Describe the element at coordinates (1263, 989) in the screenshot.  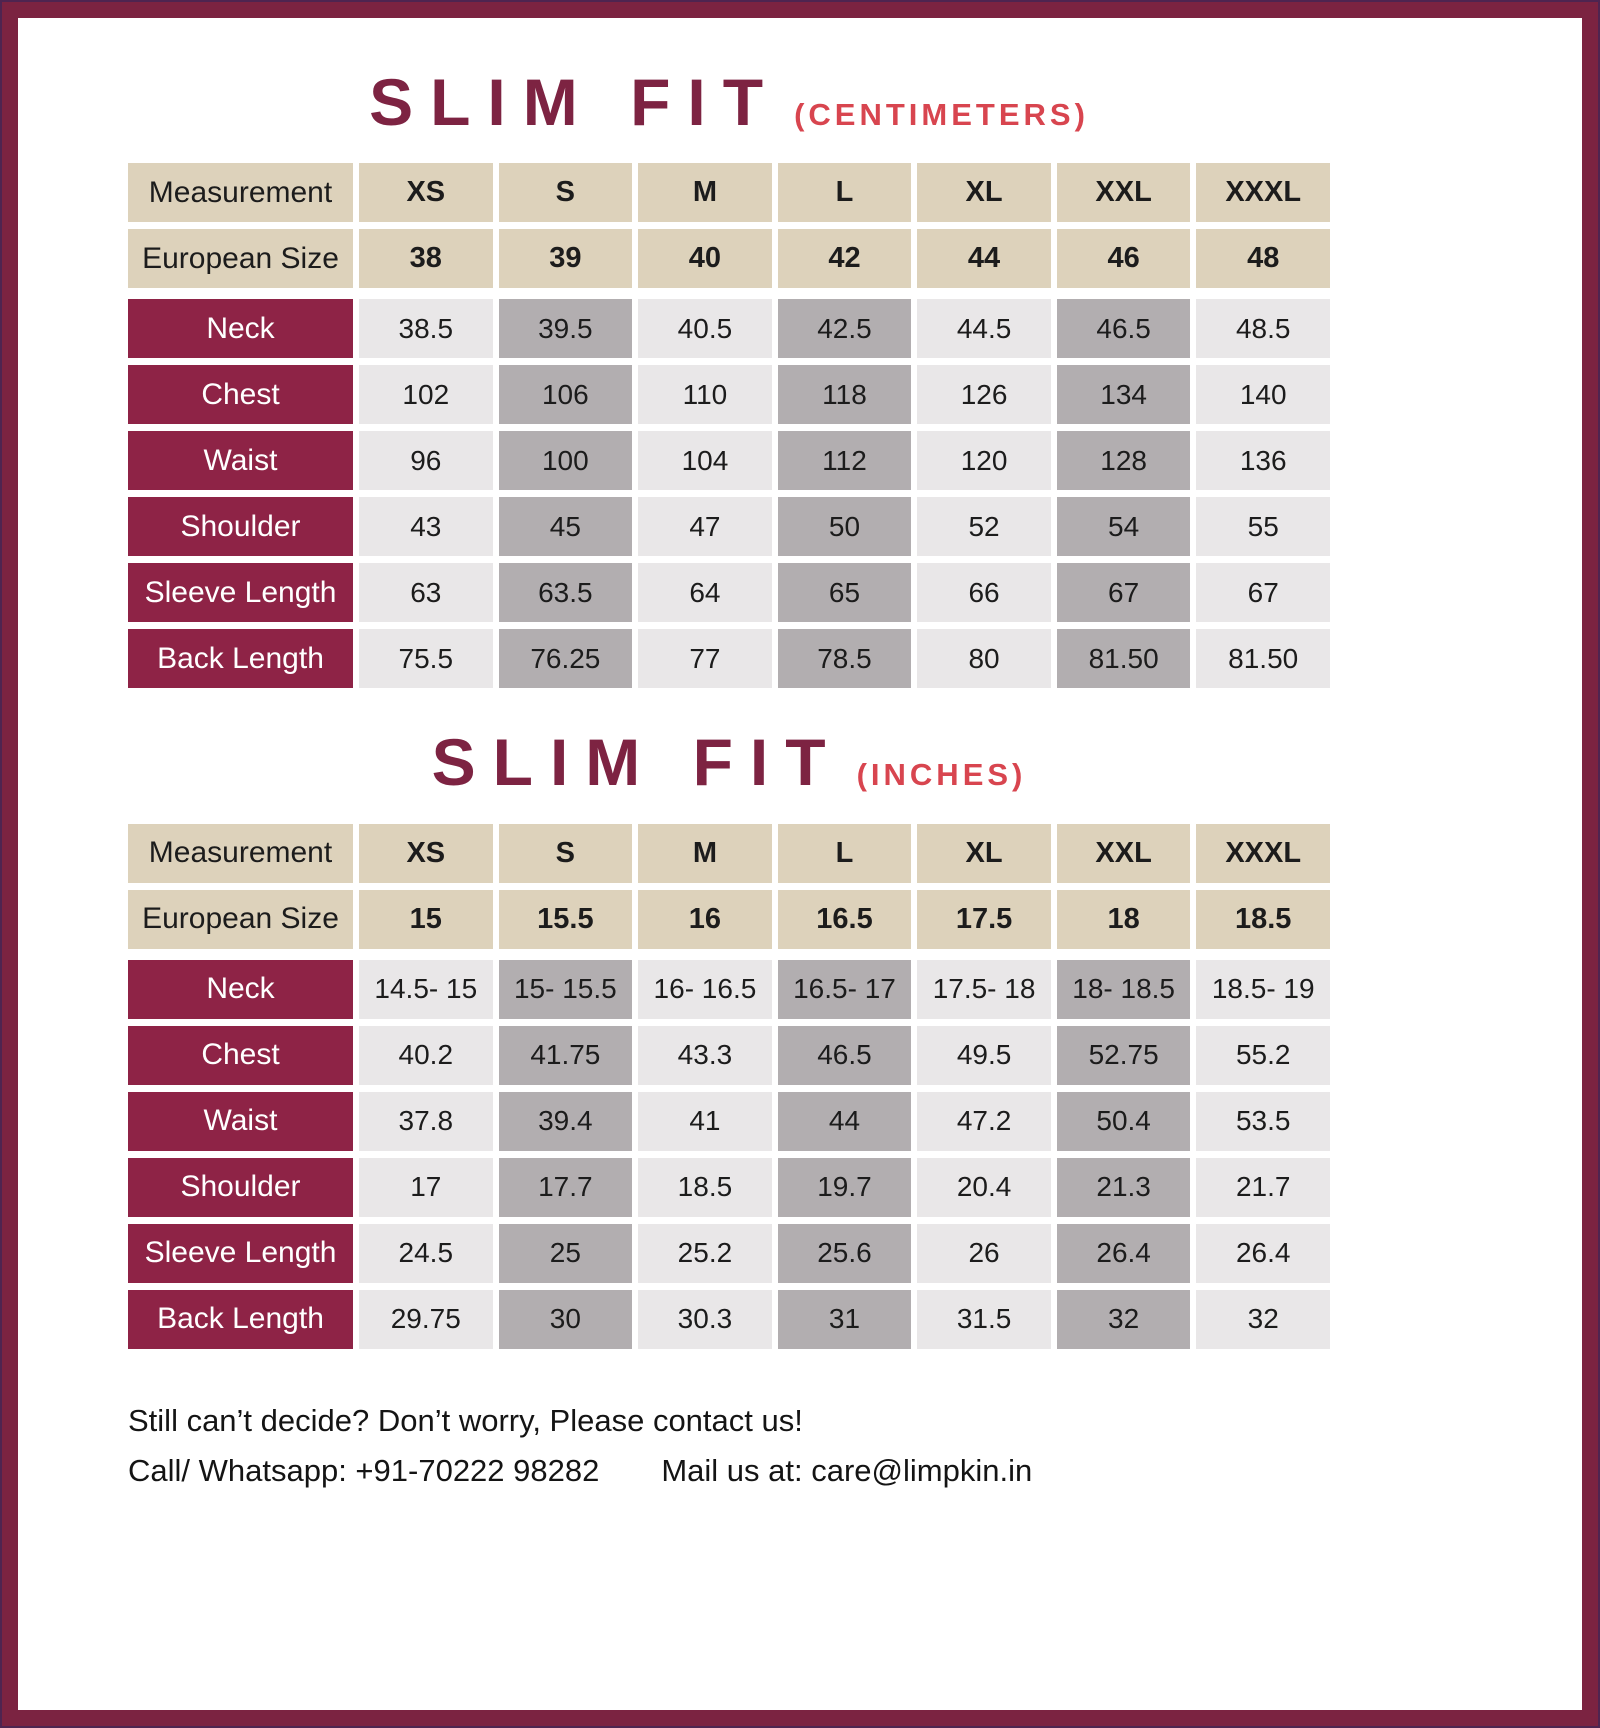
I see `measurement-value-cell: 18.5- 19` at that location.